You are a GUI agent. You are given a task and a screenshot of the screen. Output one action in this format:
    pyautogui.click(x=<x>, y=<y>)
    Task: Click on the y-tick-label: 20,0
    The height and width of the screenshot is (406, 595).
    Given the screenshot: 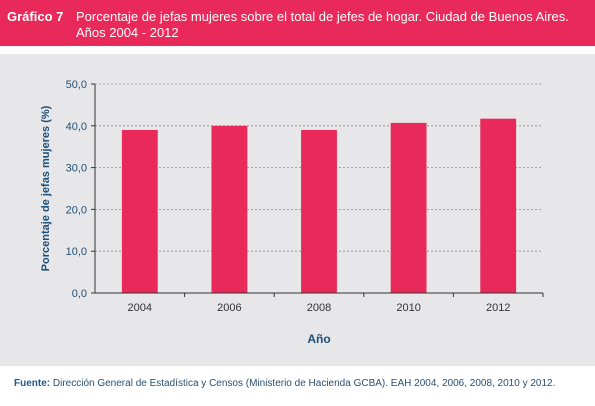 What is the action you would take?
    pyautogui.click(x=76, y=210)
    